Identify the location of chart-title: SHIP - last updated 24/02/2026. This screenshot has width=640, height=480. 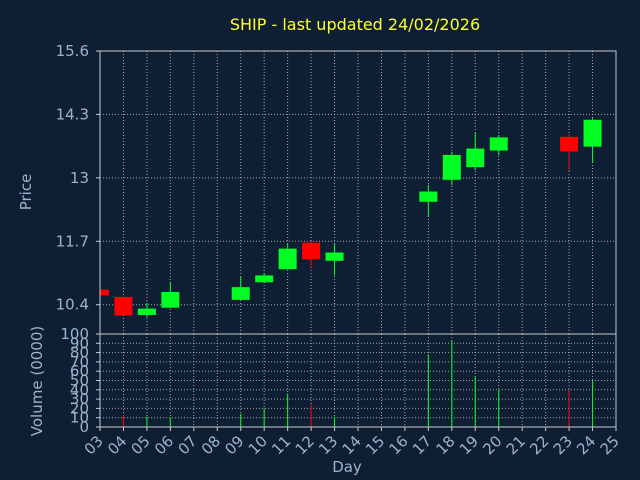
(355, 24).